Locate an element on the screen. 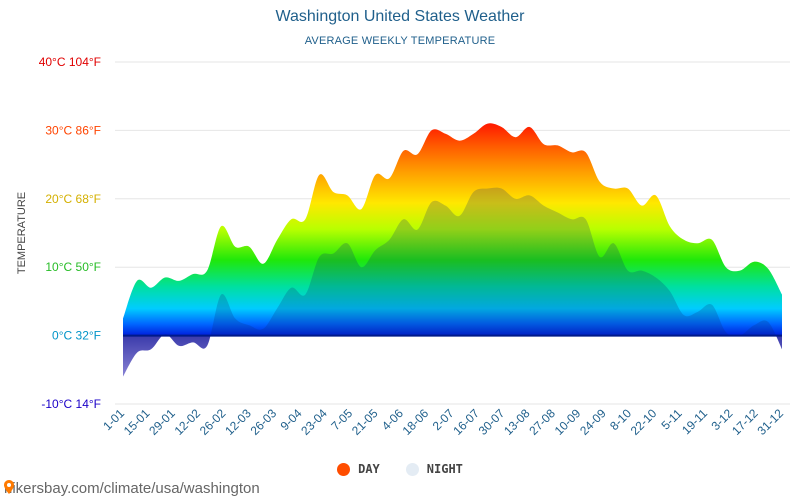  chart-subtitle: AVERAGE WEEKLY TEMPERATURE is located at coordinates (400, 41).